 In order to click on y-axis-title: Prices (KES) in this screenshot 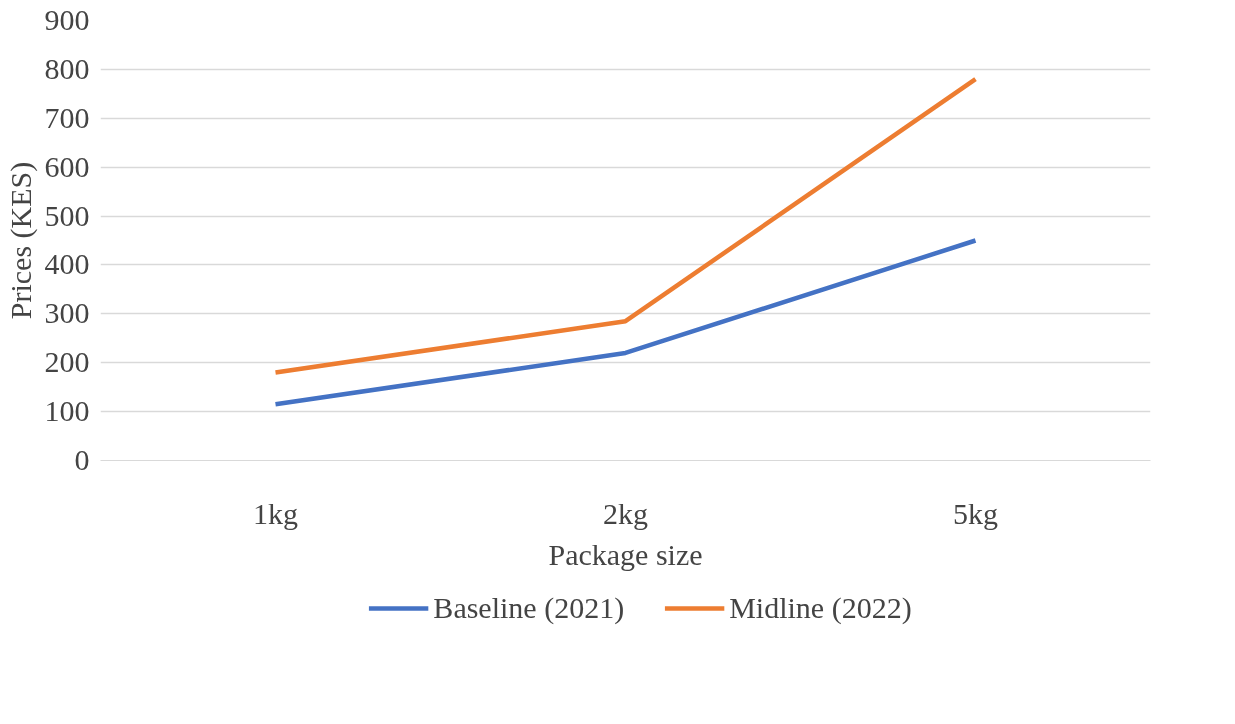, I will do `click(20, 240)`.